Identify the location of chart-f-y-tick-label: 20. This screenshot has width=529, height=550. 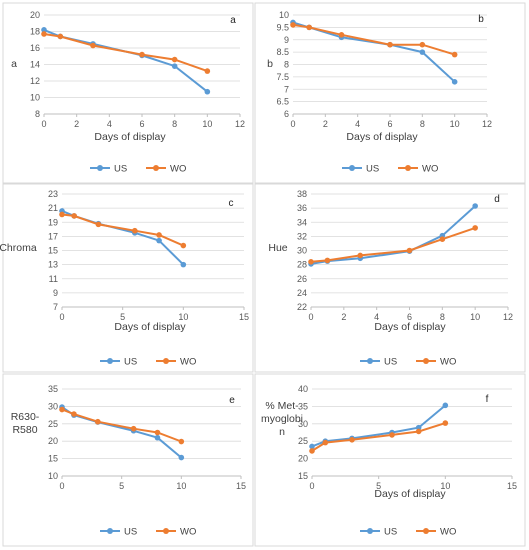
(303, 459).